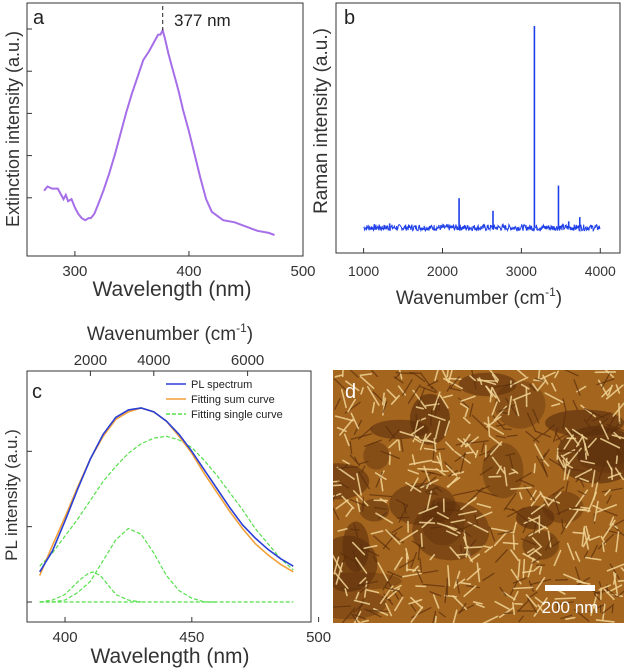 The height and width of the screenshot is (671, 629). I want to click on chart-c-xtick-label: 400, so click(65, 637).